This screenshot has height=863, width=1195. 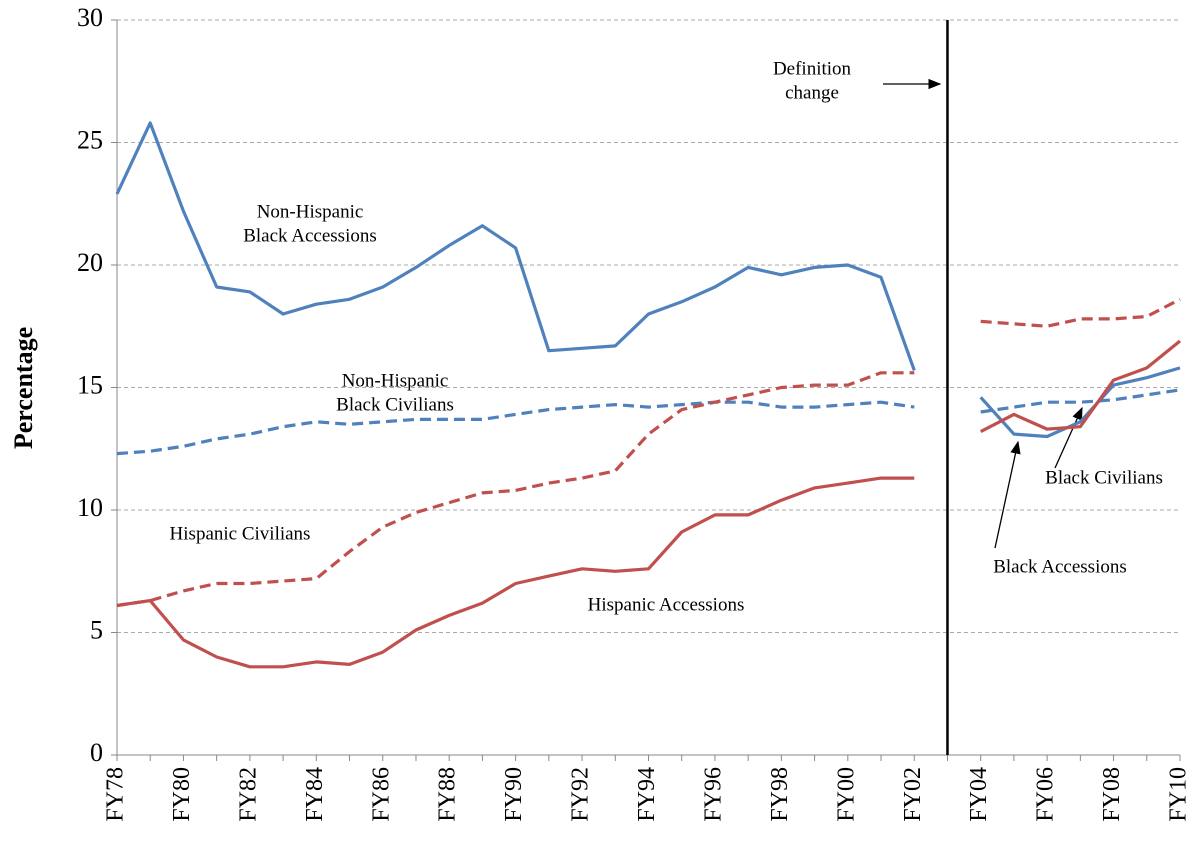 What do you see at coordinates (1112, 794) in the screenshot?
I see `x-tick-label: FY08` at bounding box center [1112, 794].